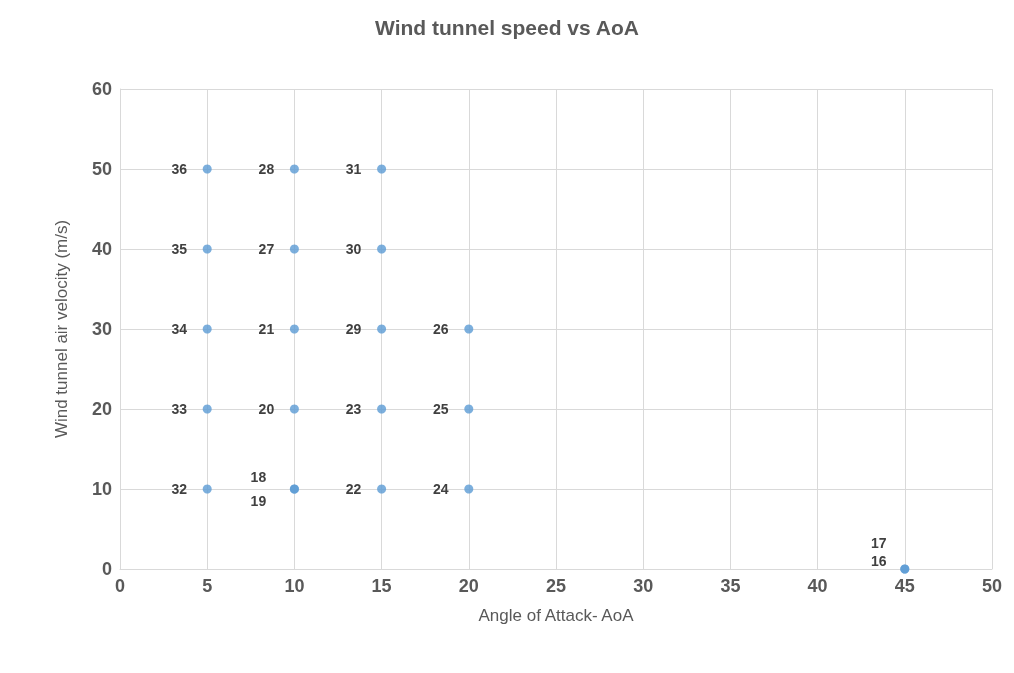  I want to click on x-tick-label: 5, so click(207, 586).